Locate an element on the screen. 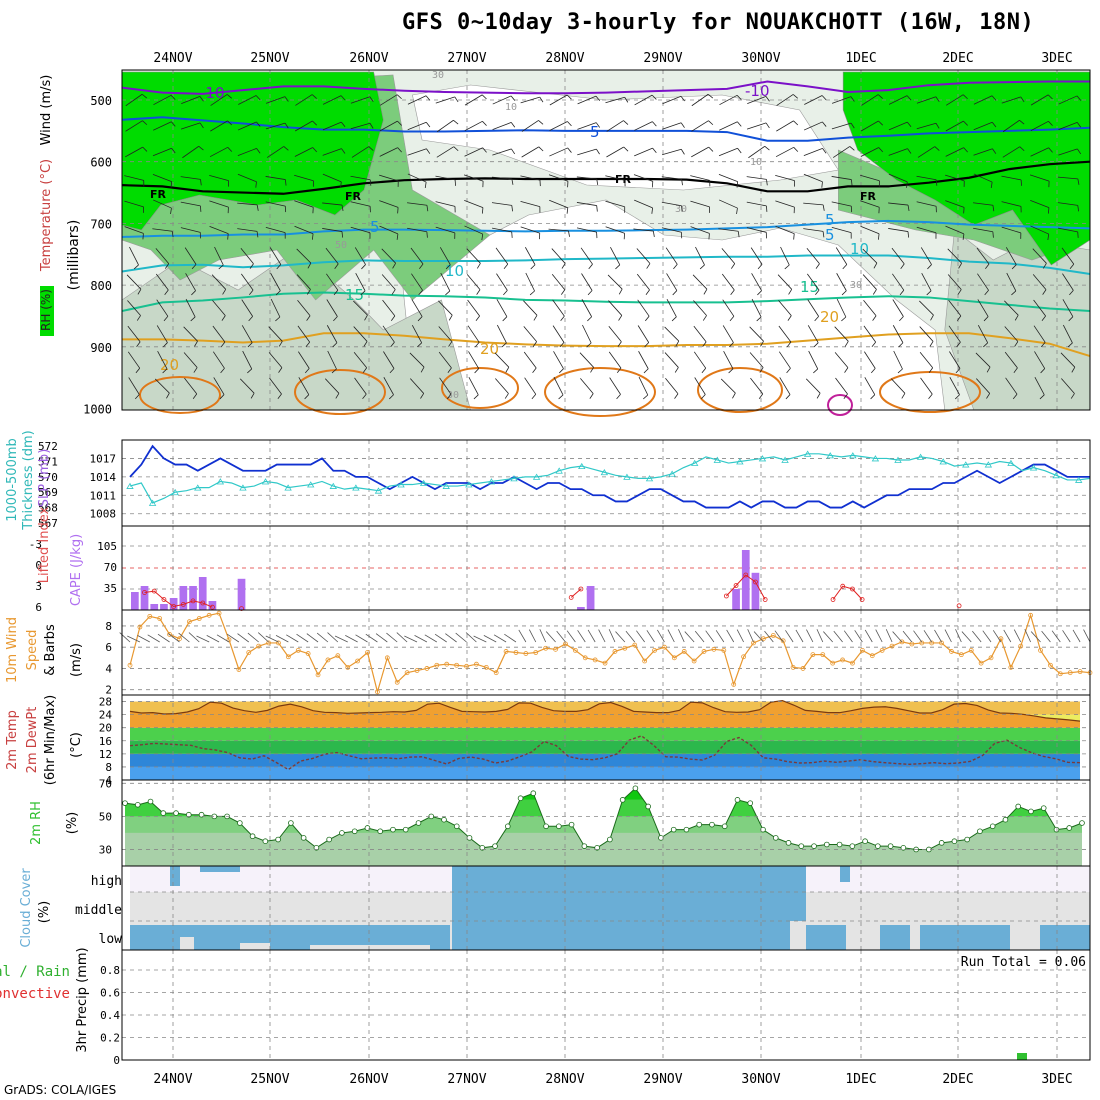  rh-contour-label: 30 is located at coordinates (681, 209).